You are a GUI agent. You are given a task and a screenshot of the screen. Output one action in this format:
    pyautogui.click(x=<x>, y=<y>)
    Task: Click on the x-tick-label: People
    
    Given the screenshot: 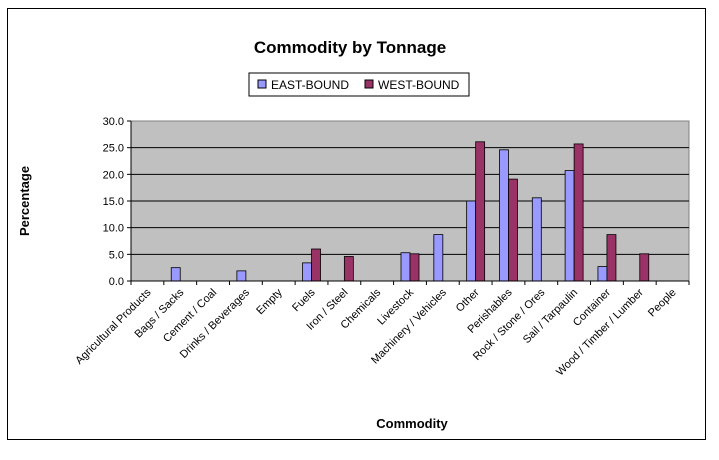 What is the action you would take?
    pyautogui.click(x=662, y=303)
    